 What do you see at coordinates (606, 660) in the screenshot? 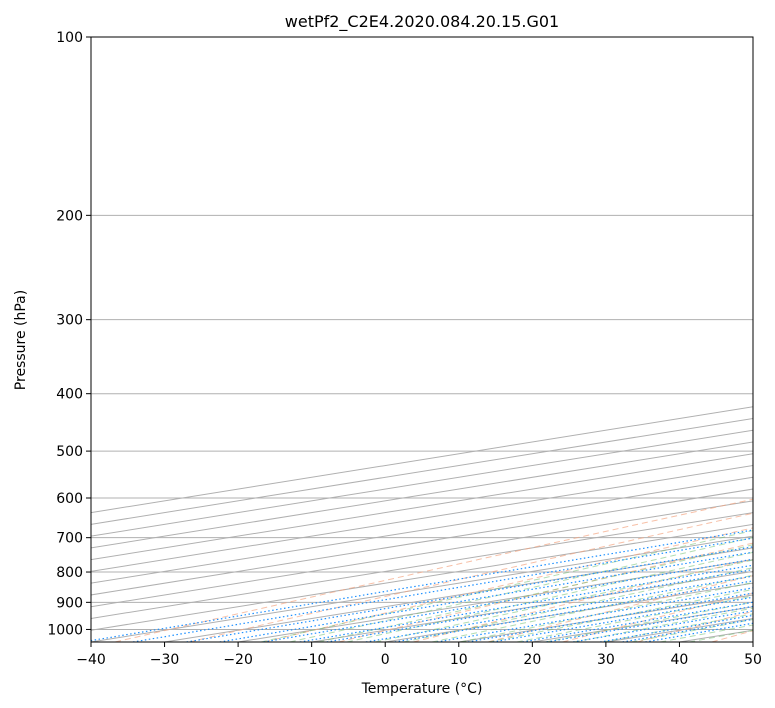
I see `x-tick-label: 30` at bounding box center [606, 660].